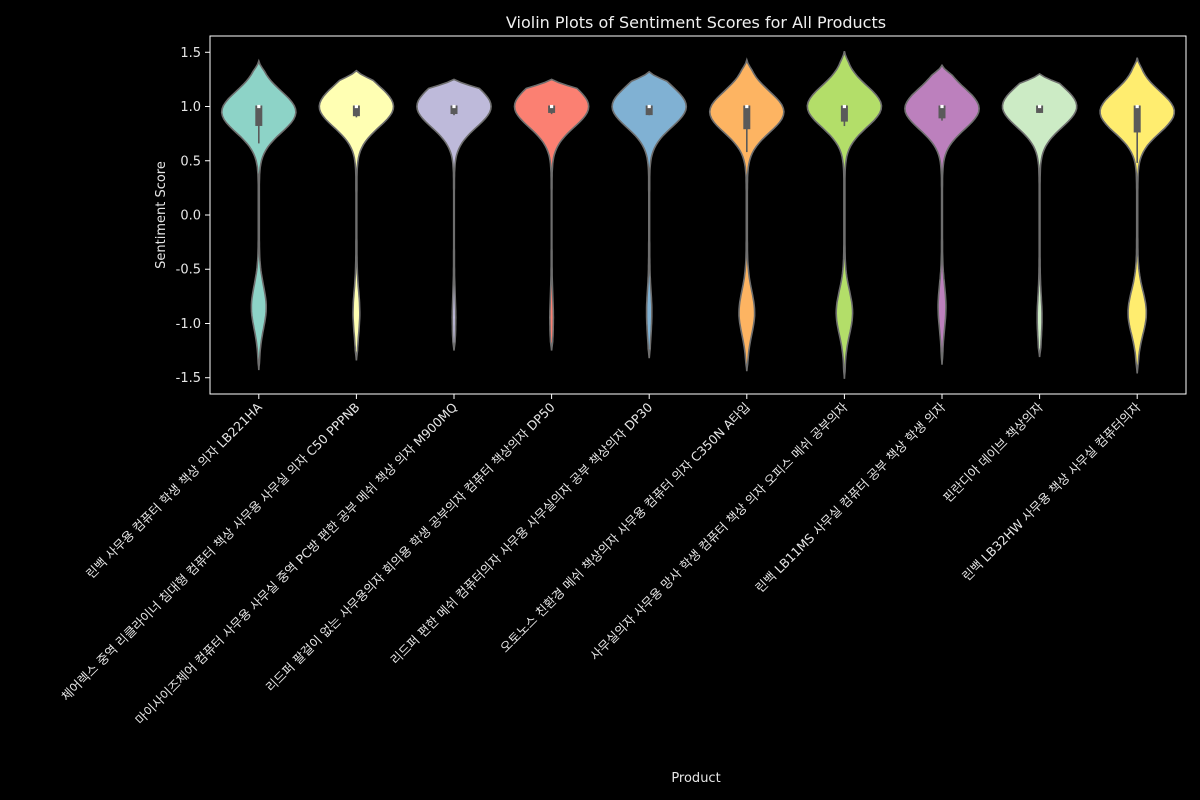 The width and height of the screenshot is (1200, 800). What do you see at coordinates (850, 497) in the screenshot?
I see `x-tick-label: 린백 LB11MS 사무실 컴퓨터 공부 책상 학생 의자` at bounding box center [850, 497].